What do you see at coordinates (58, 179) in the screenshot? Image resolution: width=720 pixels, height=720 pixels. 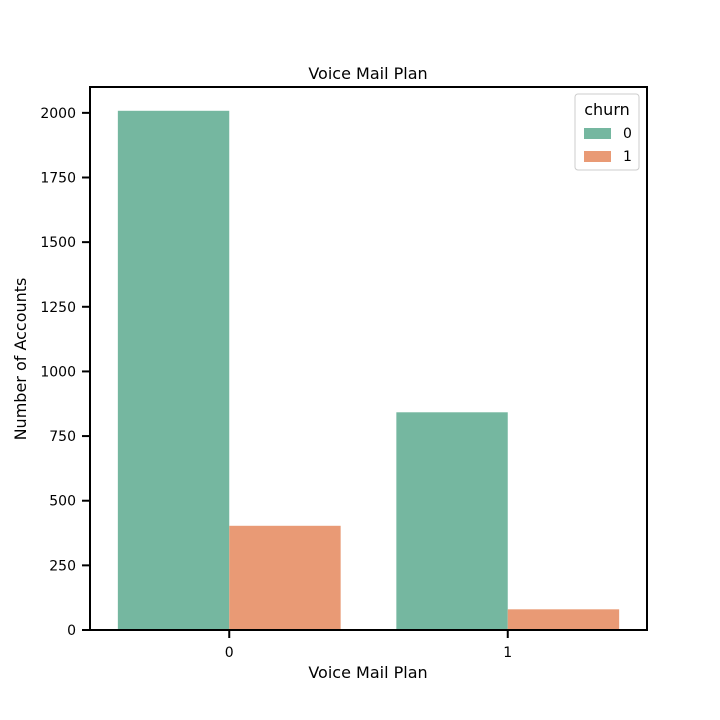 I see `y-tick-label: 1750` at bounding box center [58, 179].